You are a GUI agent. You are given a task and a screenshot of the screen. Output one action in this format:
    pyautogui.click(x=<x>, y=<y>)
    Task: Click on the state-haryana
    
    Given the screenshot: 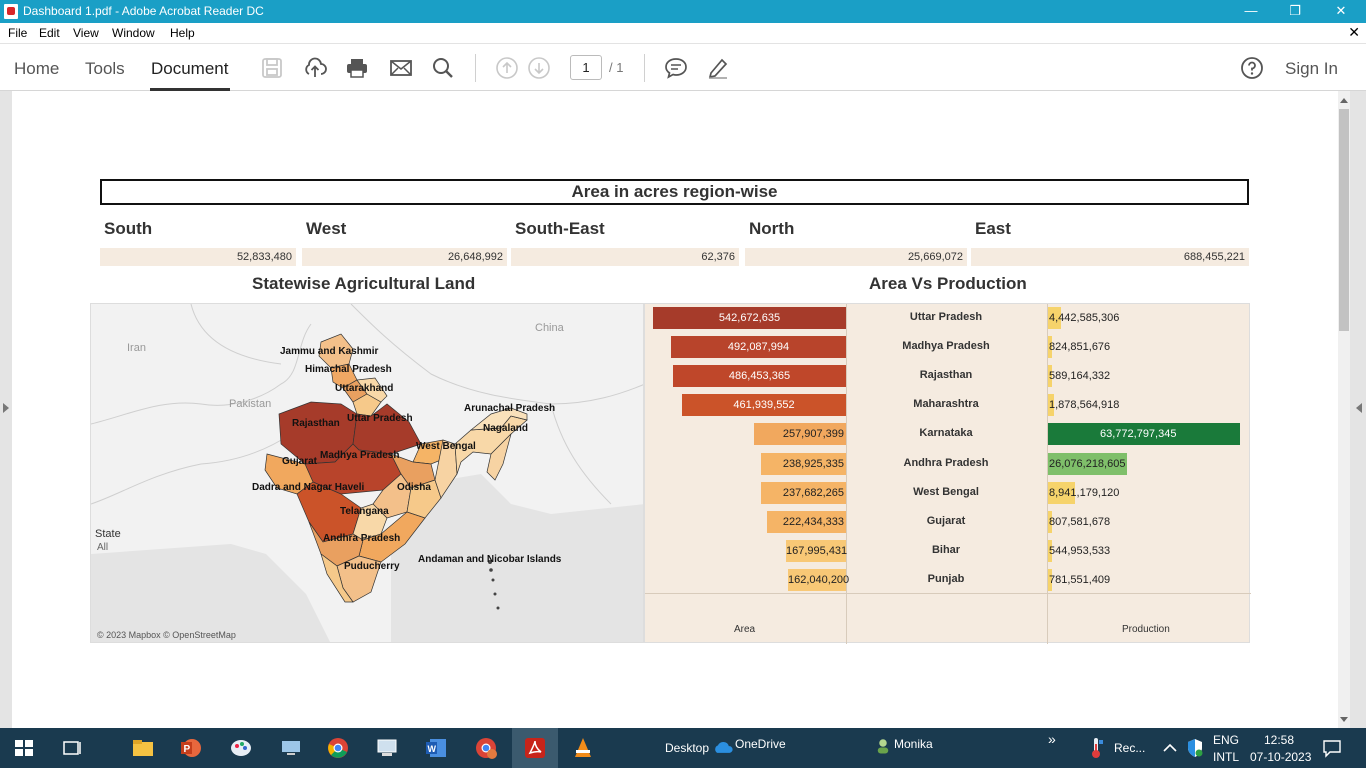 What is the action you would take?
    pyautogui.click(x=367, y=405)
    